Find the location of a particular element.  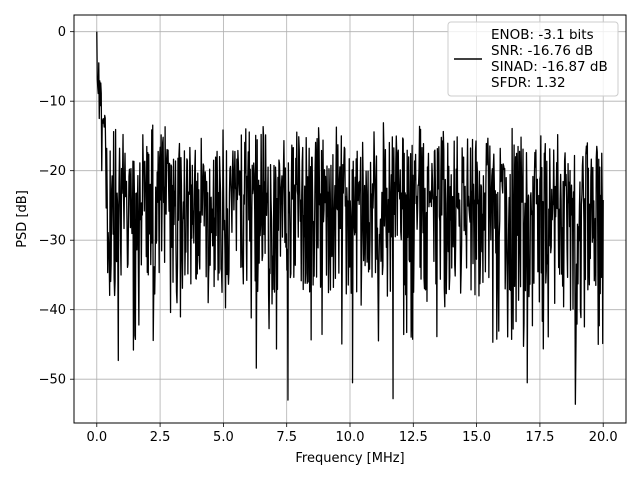

x-tick-label: 2.5 is located at coordinates (160, 437).